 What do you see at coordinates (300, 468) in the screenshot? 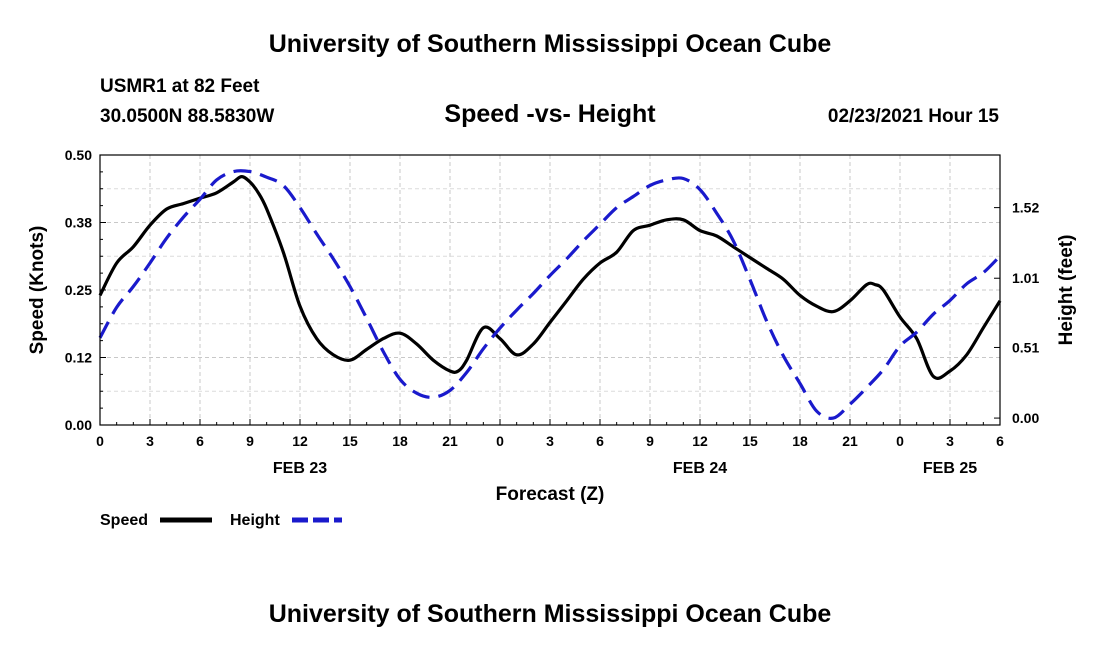
I see `date-label: FEB 23` at bounding box center [300, 468].